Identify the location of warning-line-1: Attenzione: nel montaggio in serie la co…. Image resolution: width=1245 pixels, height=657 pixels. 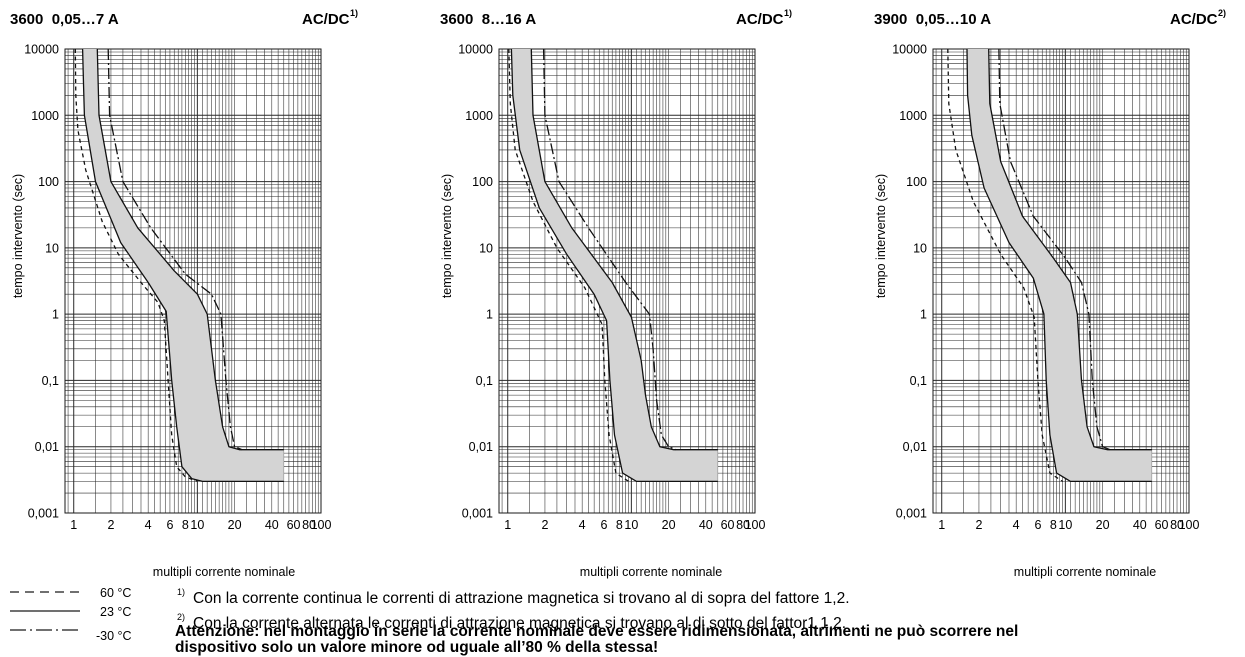
(596, 631).